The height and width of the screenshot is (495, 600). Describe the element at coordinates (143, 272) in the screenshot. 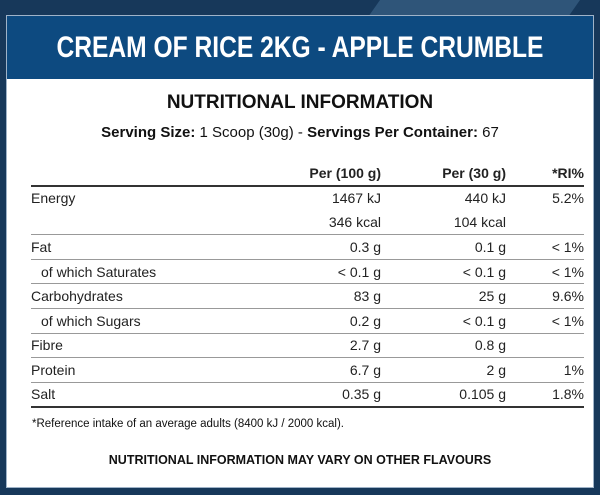

I see `nutrient-name: of which Saturates` at that location.